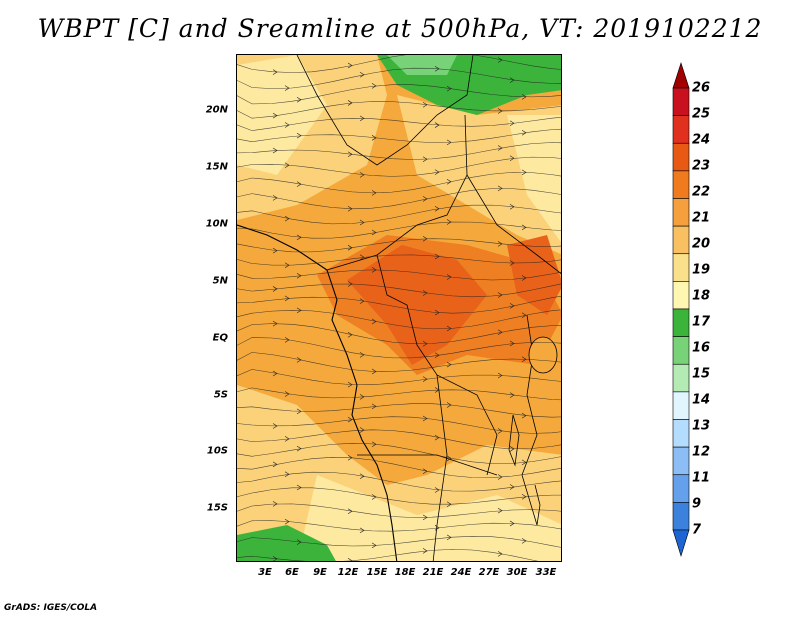  Describe the element at coordinates (282, 115) in the screenshot. I see `field-northwest-pale` at that location.